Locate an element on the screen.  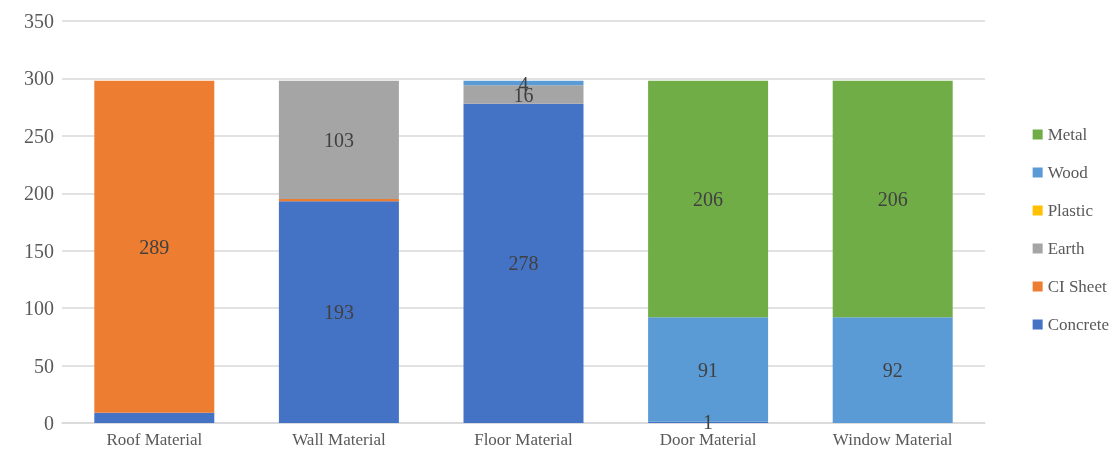
data-label: 103 is located at coordinates (338, 139).